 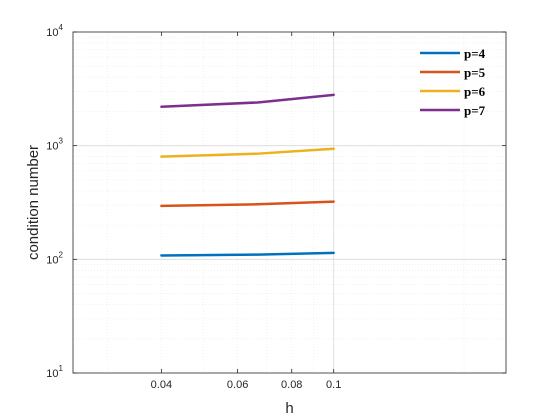 What do you see at coordinates (237, 385) in the screenshot?
I see `x-tick-label: 0.06` at bounding box center [237, 385].